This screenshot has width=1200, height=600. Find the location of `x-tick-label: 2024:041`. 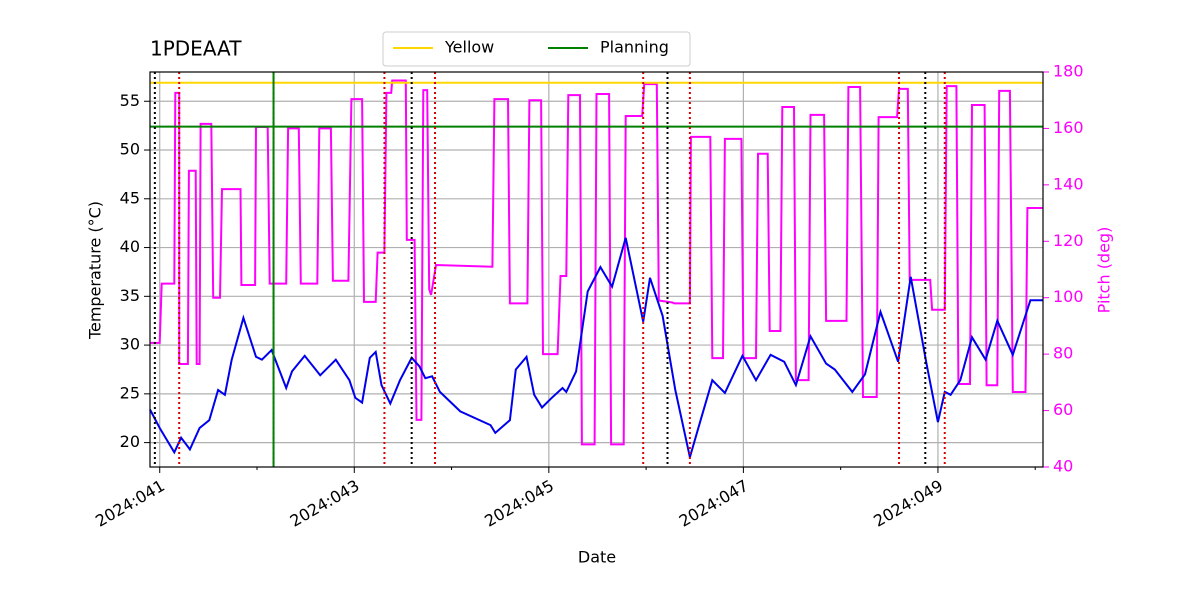

x-tick-label: 2024:041 is located at coordinates (130, 503).